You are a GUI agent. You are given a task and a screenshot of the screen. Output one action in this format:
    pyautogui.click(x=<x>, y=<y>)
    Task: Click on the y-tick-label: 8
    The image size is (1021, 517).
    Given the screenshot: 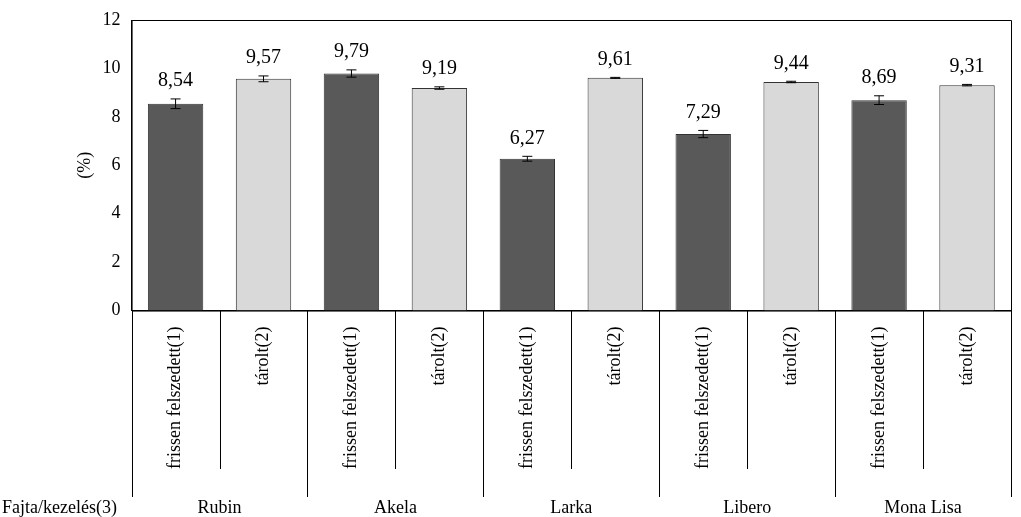 What is the action you would take?
    pyautogui.click(x=116, y=115)
    